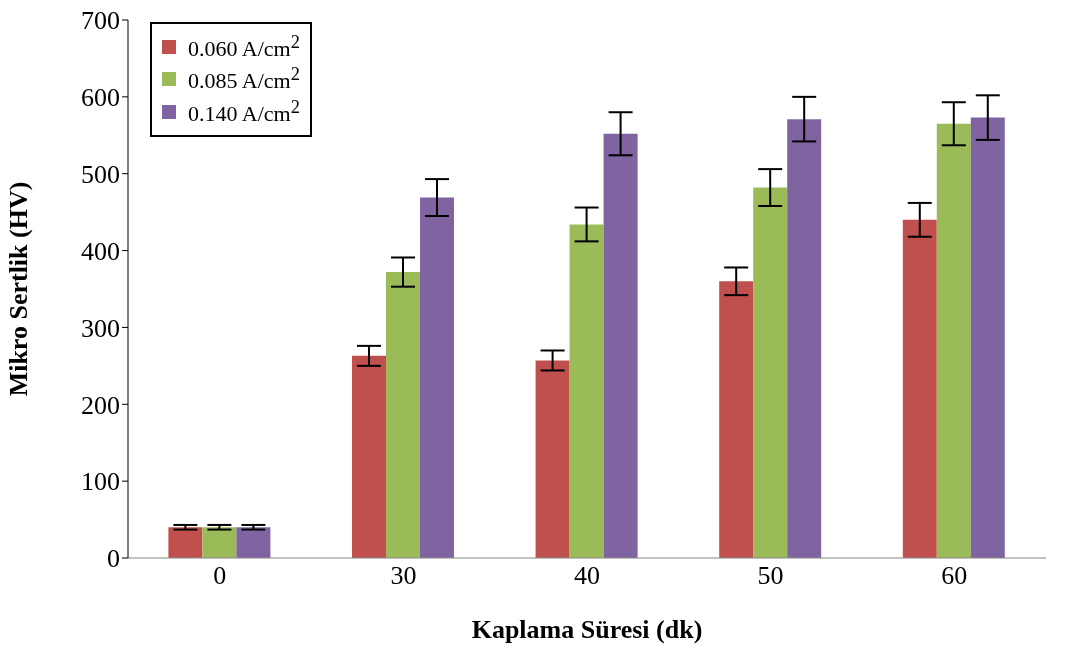 The height and width of the screenshot is (666, 1068). Describe the element at coordinates (220, 576) in the screenshot. I see `x-tick-label: 0` at that location.